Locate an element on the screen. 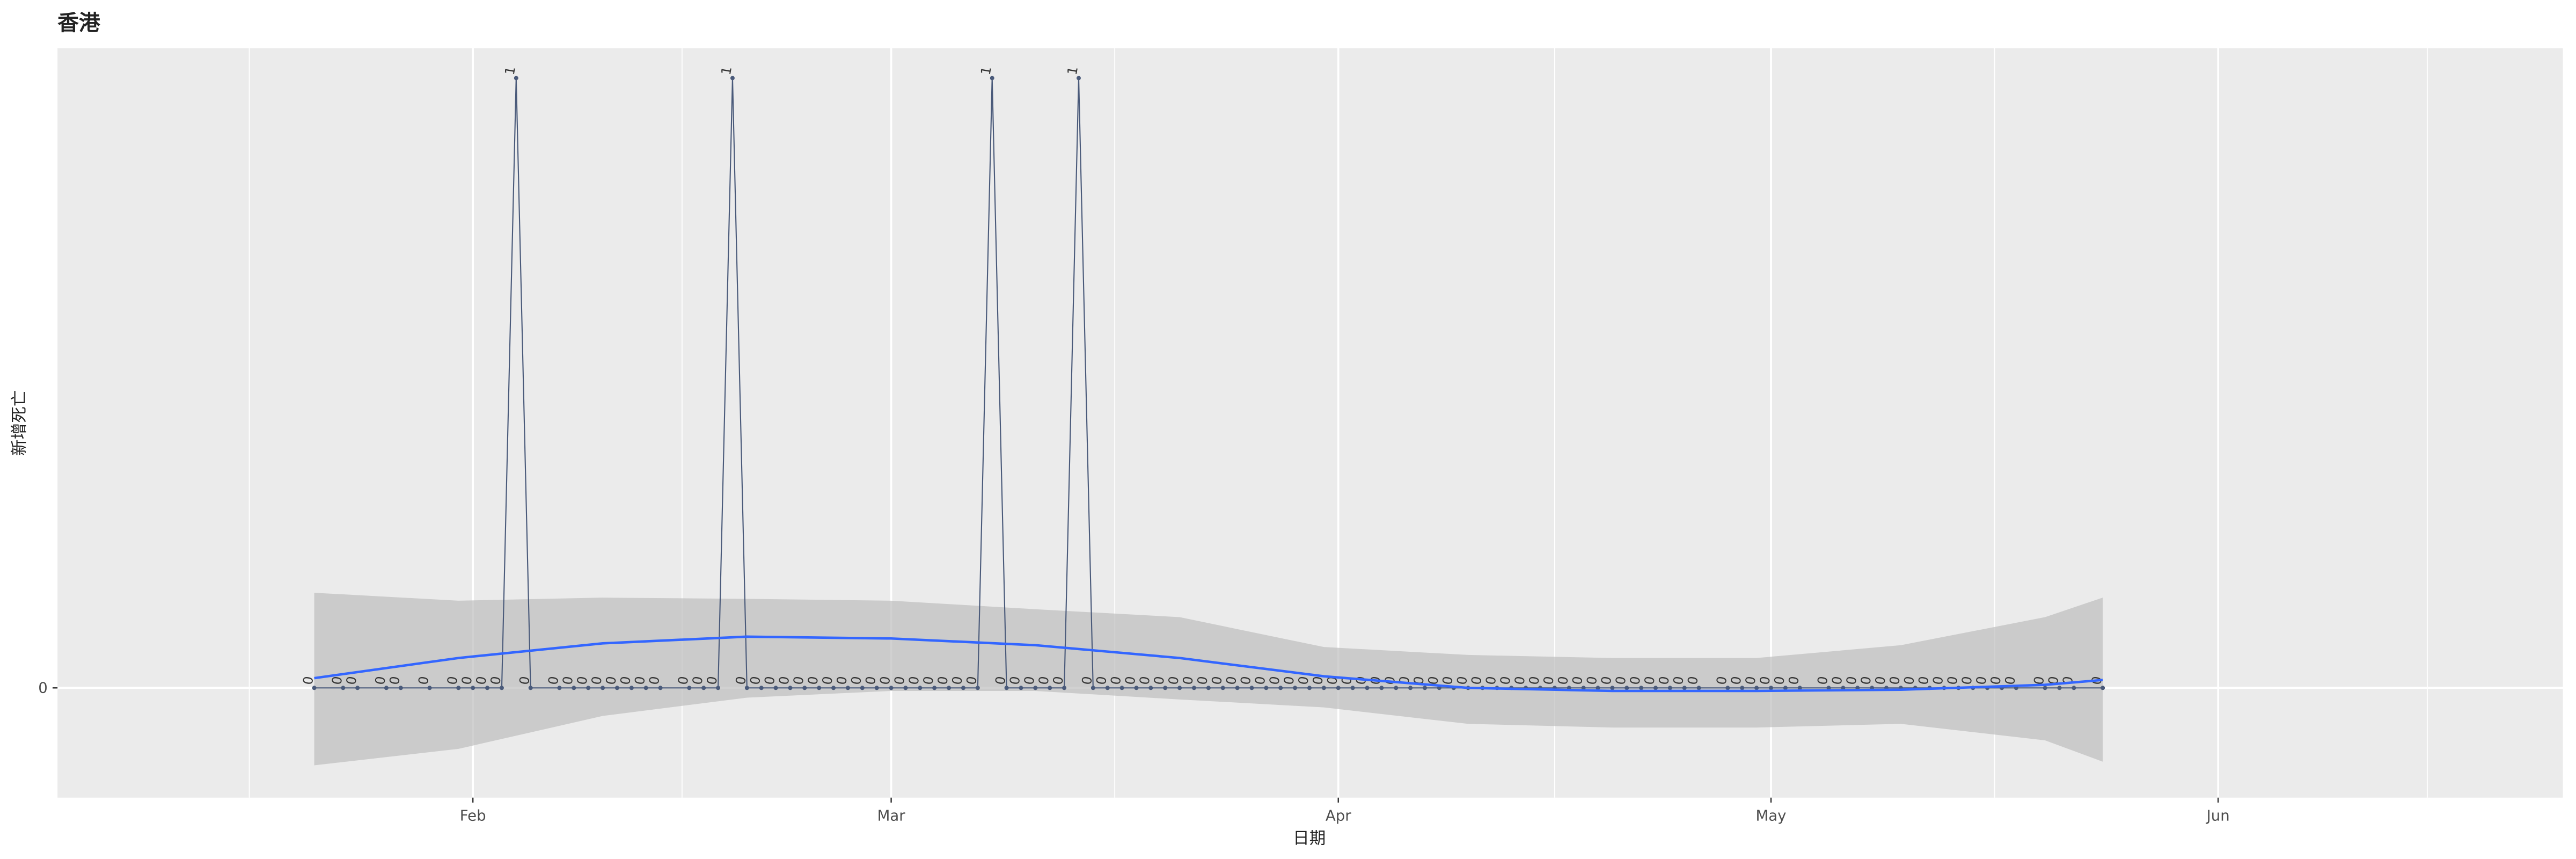  smooth-line is located at coordinates (1208, 664).